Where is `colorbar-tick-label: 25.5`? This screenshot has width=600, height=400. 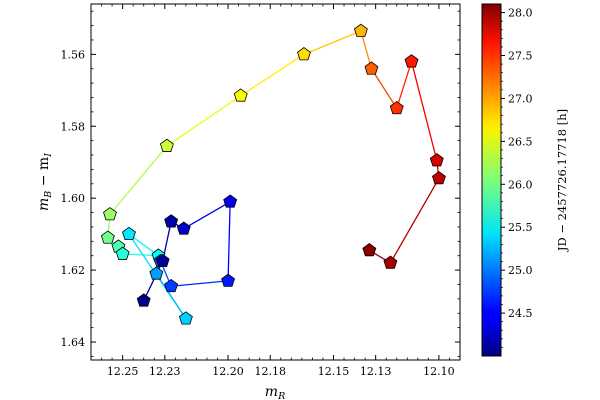
colorbar-tick-label: 25.5 is located at coordinates (520, 227).